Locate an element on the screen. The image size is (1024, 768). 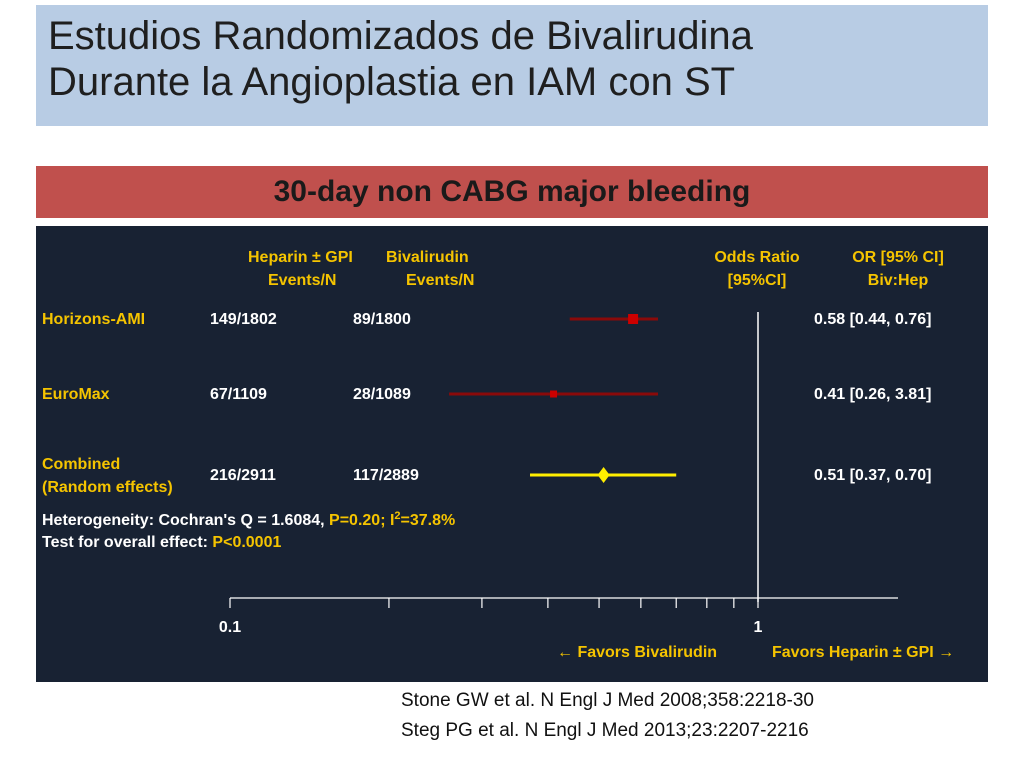
header-heparin-line-1: Heparin ± GPI is located at coordinates (300, 257).